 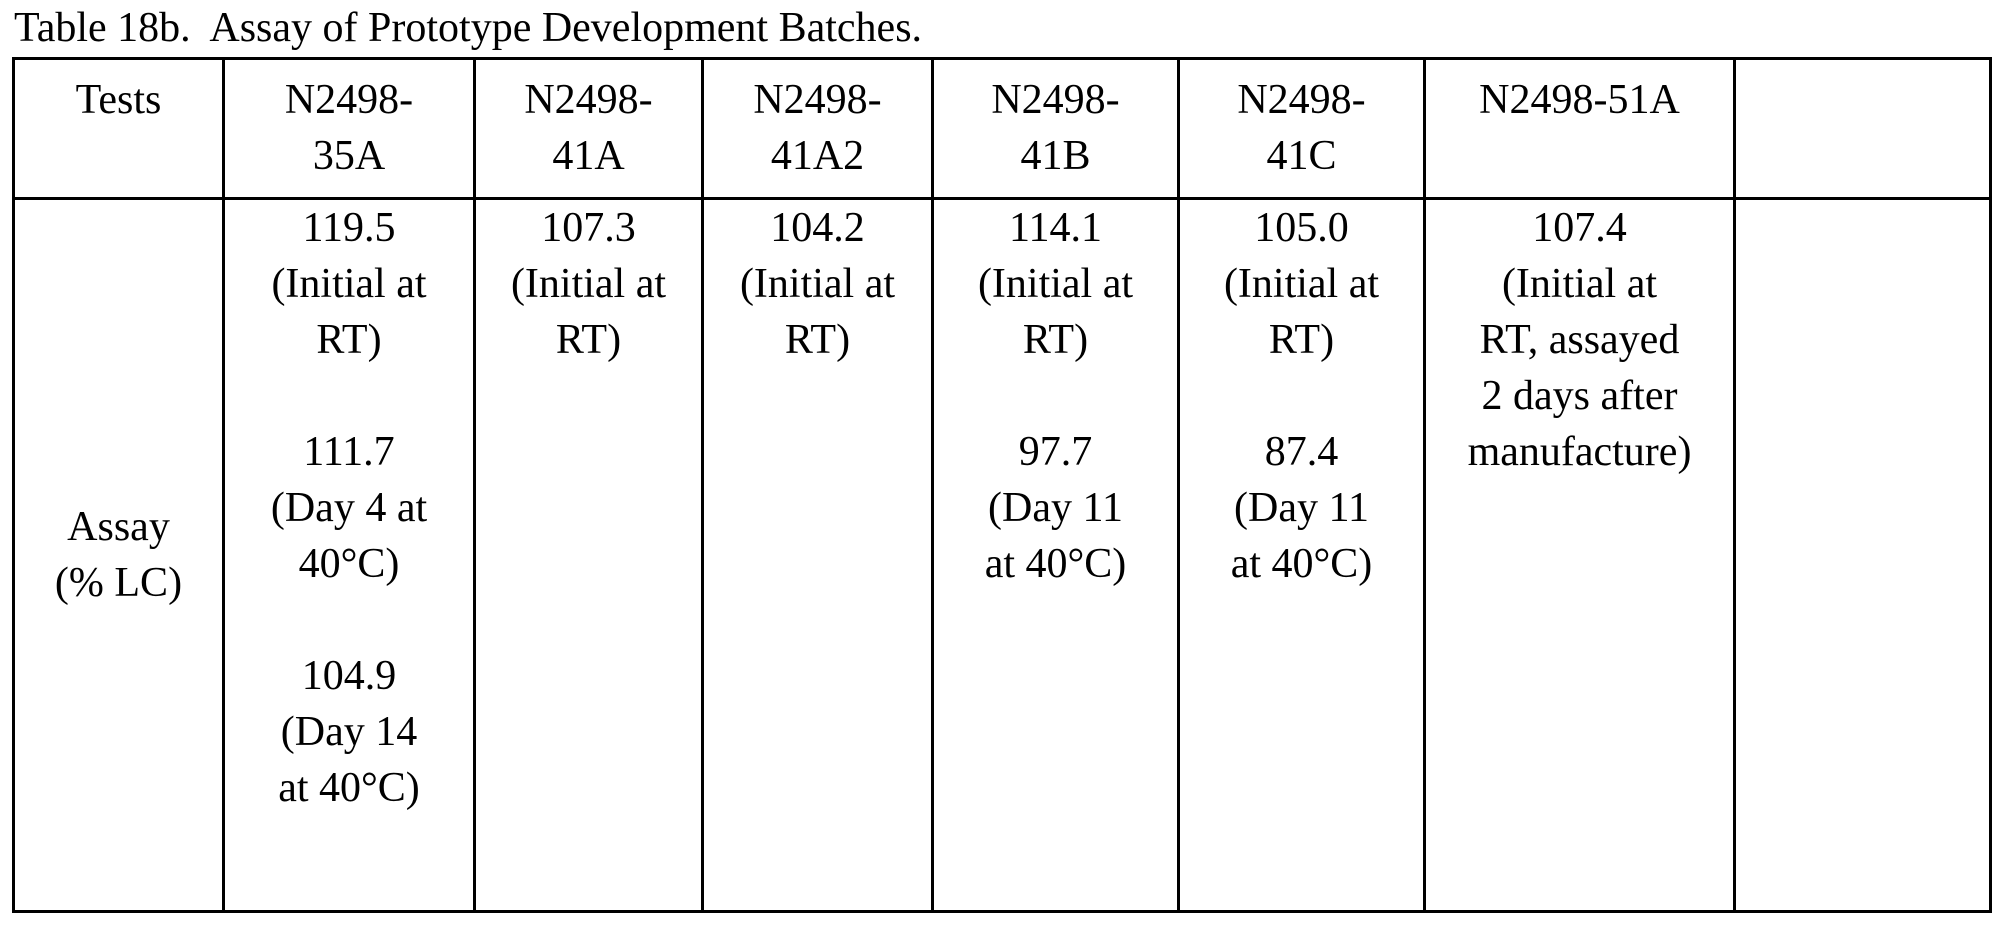 What do you see at coordinates (1579, 396) in the screenshot?
I see `assay-condition: 2 days after` at bounding box center [1579, 396].